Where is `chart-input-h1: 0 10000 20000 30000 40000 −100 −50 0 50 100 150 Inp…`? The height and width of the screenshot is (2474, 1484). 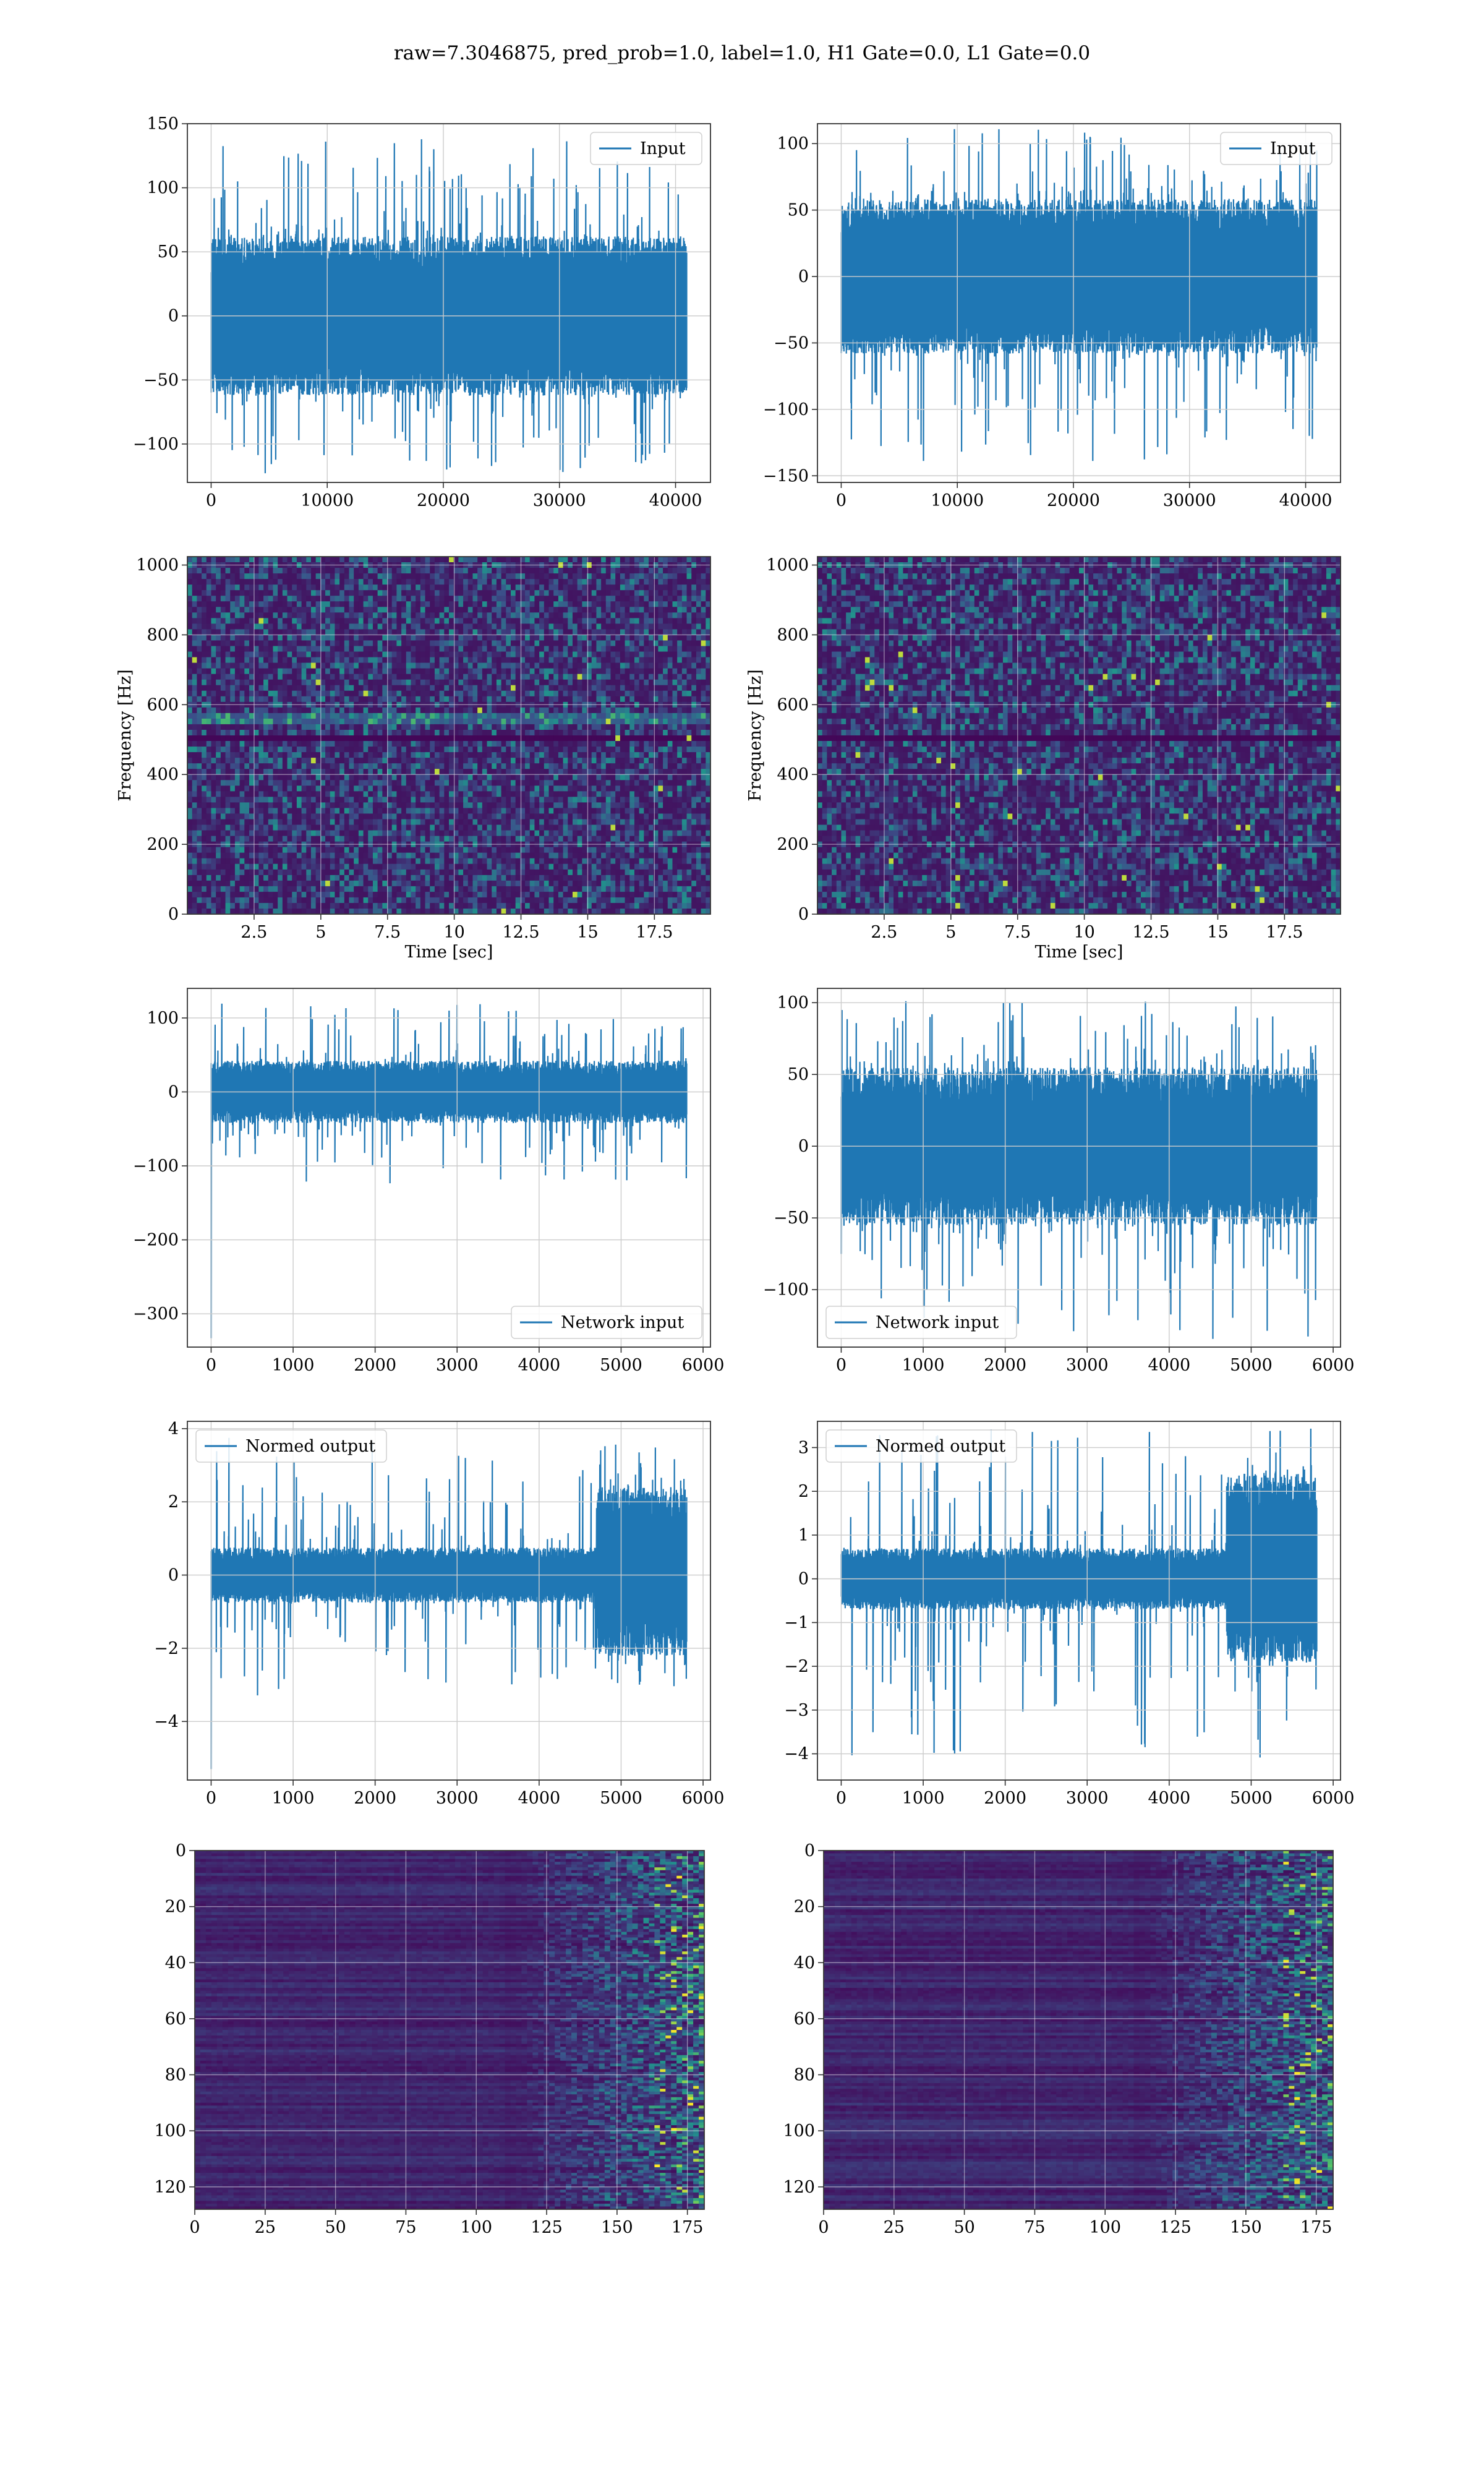 chart-input-h1: 0 10000 20000 30000 40000 −100 −50 0 50 100 150 Inp… is located at coordinates (422, 312).